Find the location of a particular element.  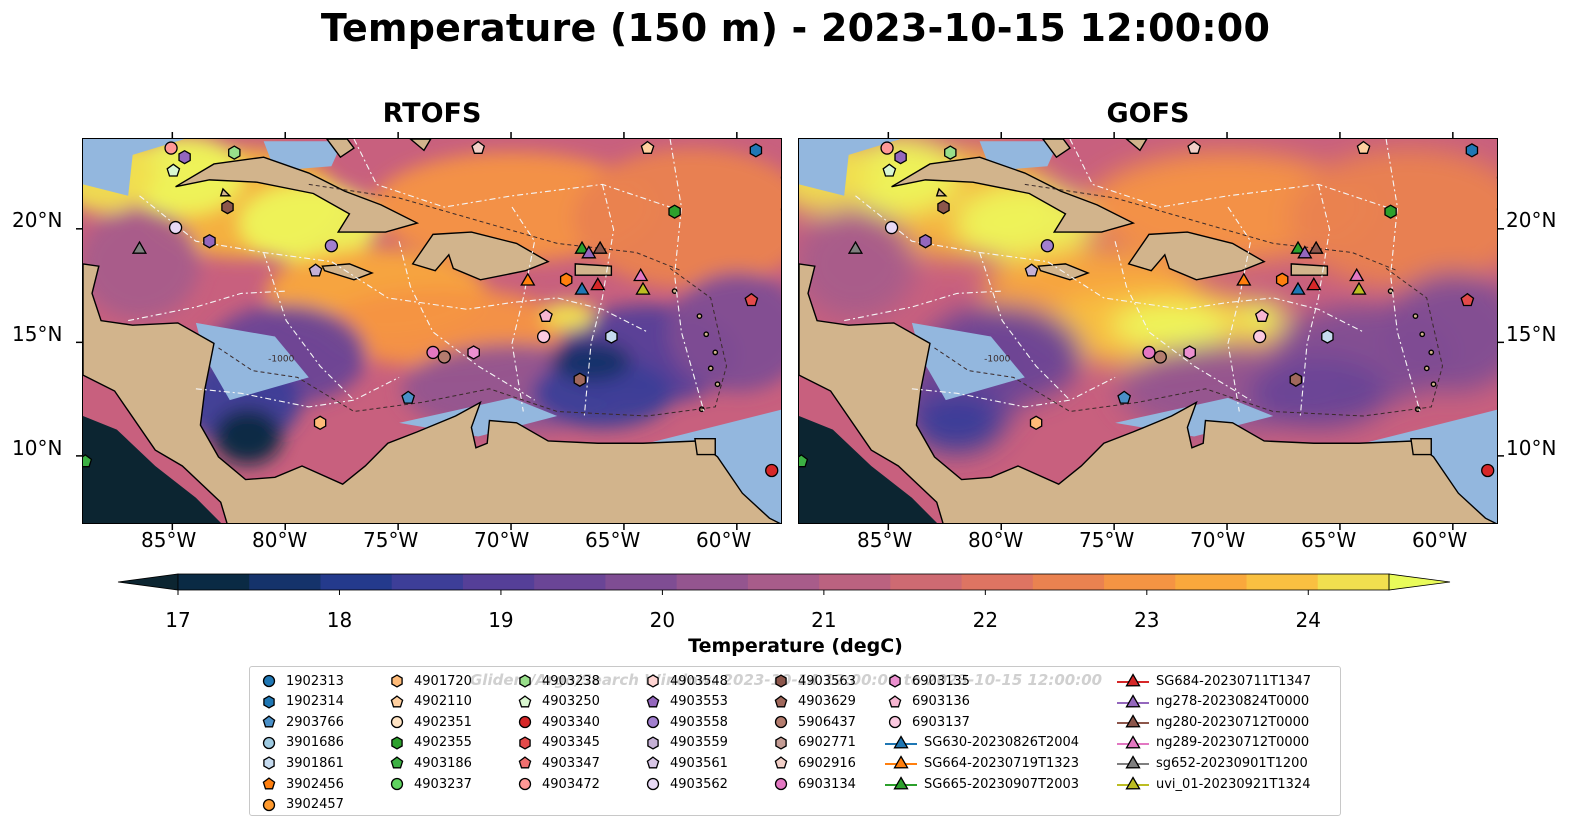

boundary-lines is located at coordinates (416, 278).